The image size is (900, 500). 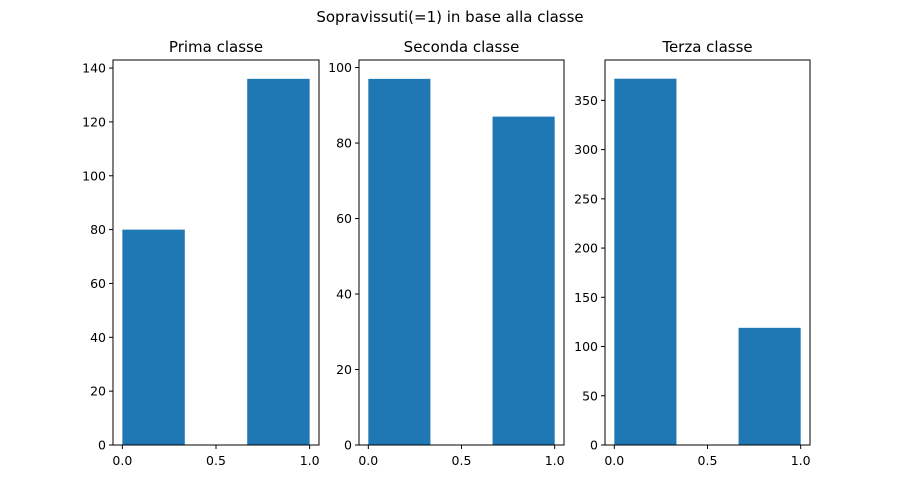 What do you see at coordinates (706, 47) in the screenshot?
I see `subplot-title: Terza classe` at bounding box center [706, 47].